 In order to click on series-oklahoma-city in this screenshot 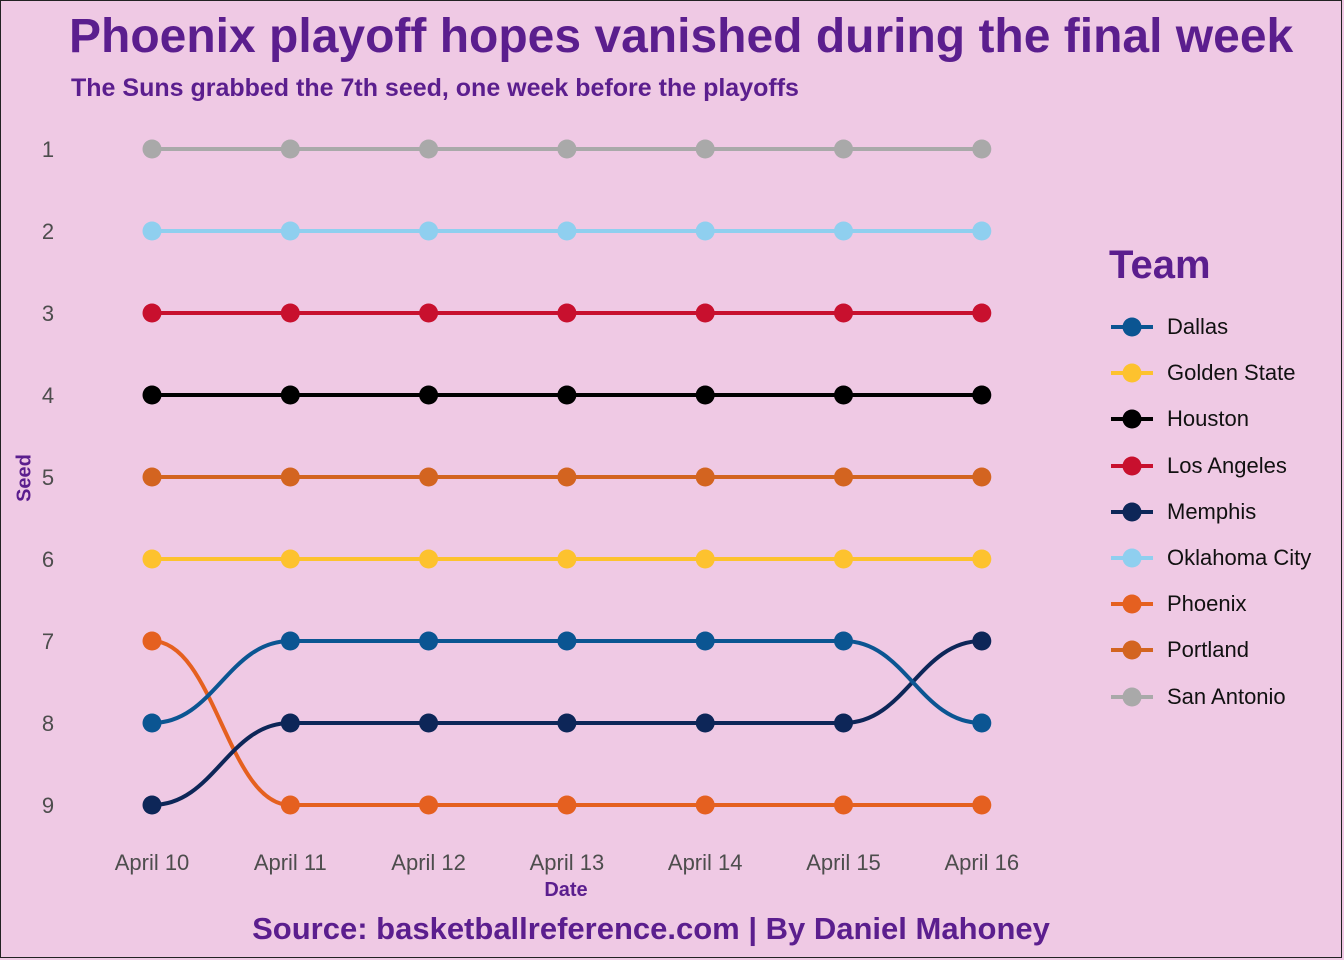, I will do `click(567, 231)`.